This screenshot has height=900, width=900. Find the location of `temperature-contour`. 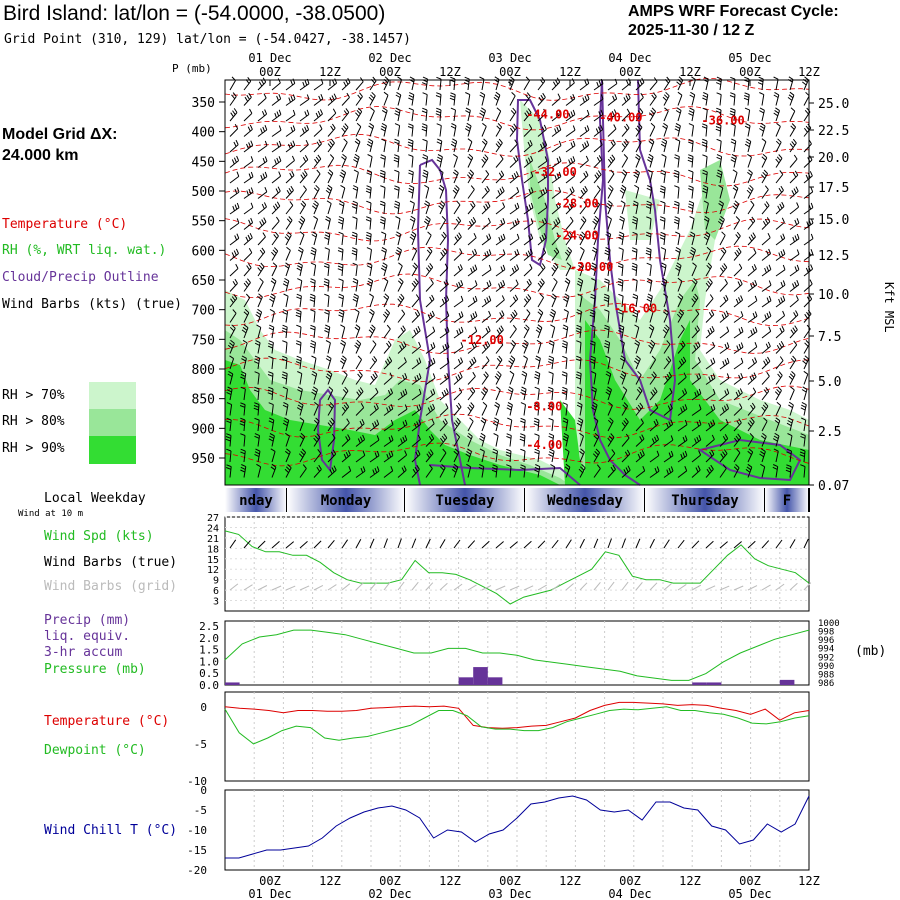

temperature-contour is located at coordinates (517, 89).